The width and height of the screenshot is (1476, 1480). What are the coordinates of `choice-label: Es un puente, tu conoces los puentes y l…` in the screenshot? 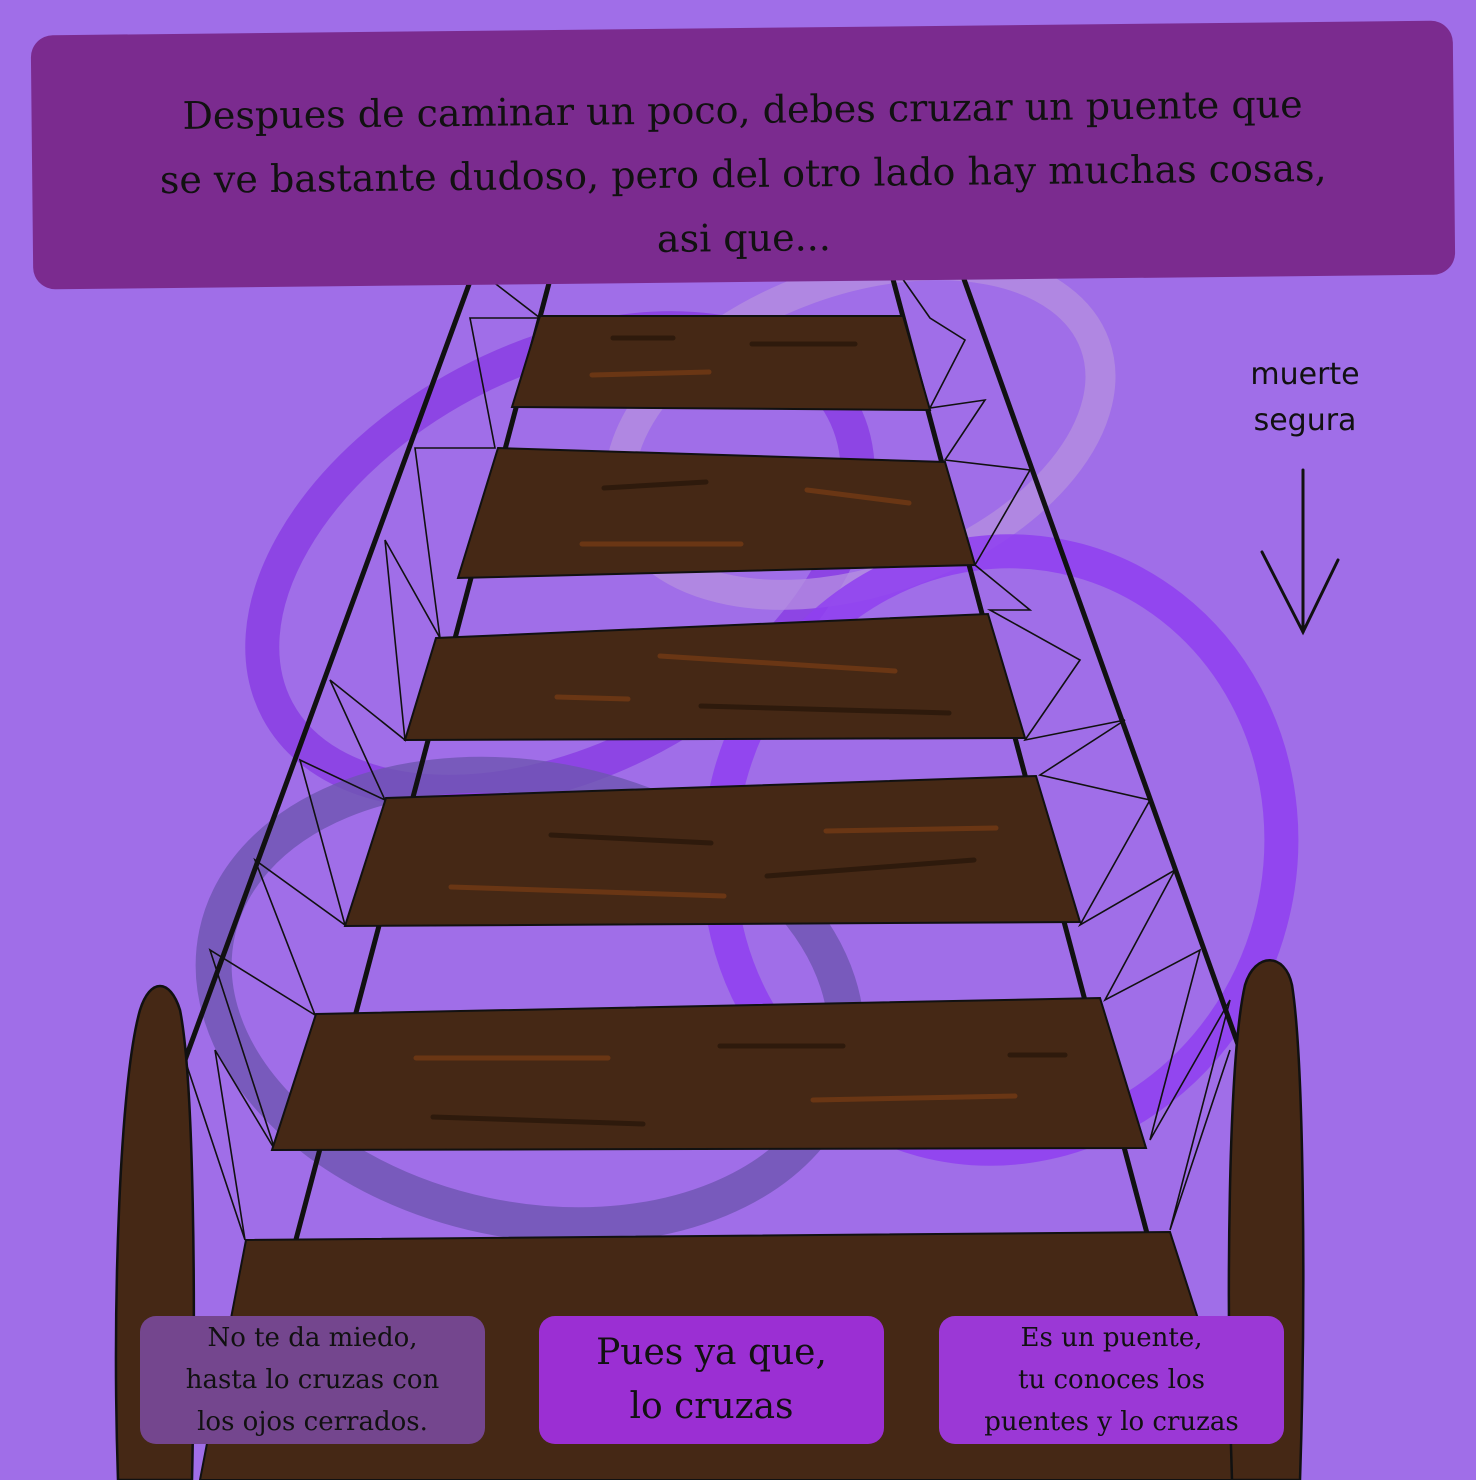 It's located at (1111, 1380).